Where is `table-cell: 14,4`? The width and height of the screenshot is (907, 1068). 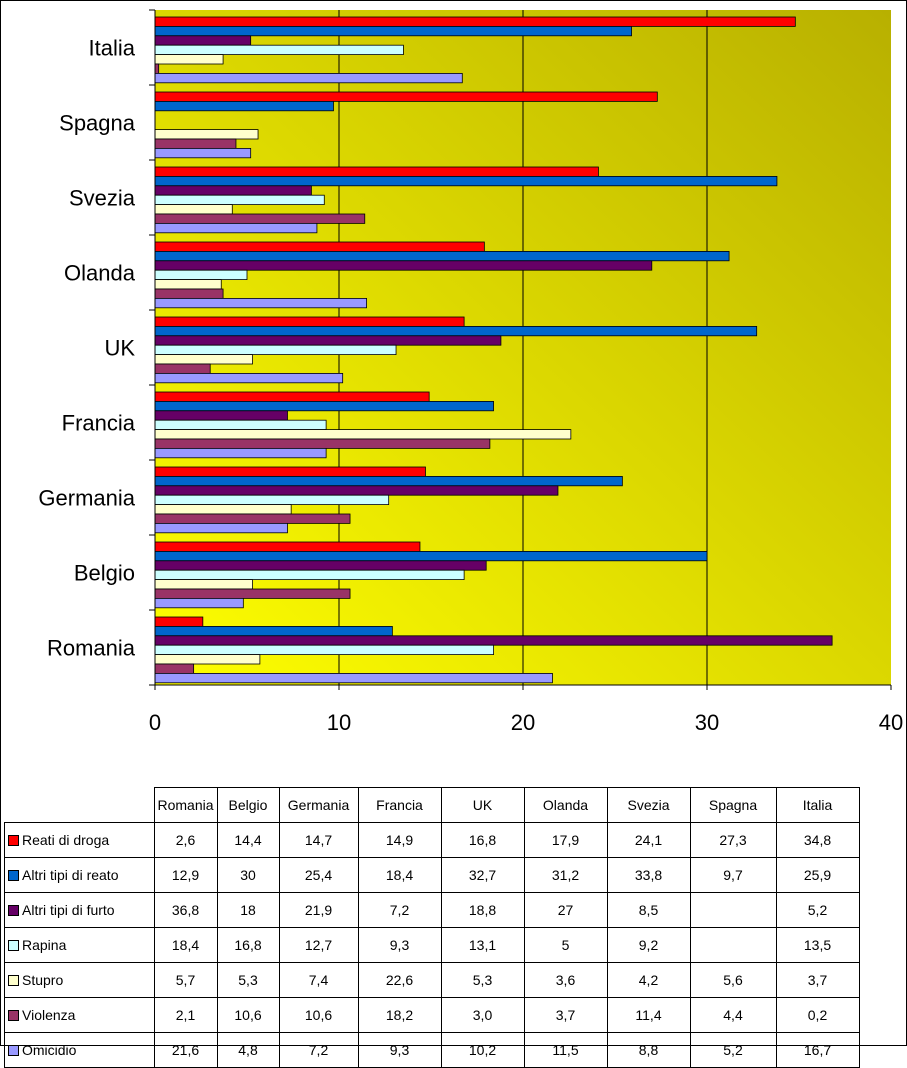
table-cell: 14,4 is located at coordinates (248, 840).